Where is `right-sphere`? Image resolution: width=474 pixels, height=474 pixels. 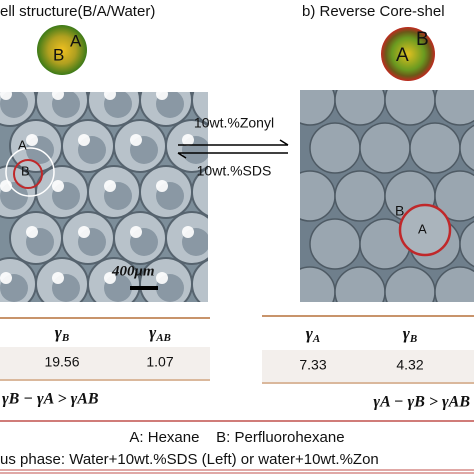
right-sphere is located at coordinates (408, 54).